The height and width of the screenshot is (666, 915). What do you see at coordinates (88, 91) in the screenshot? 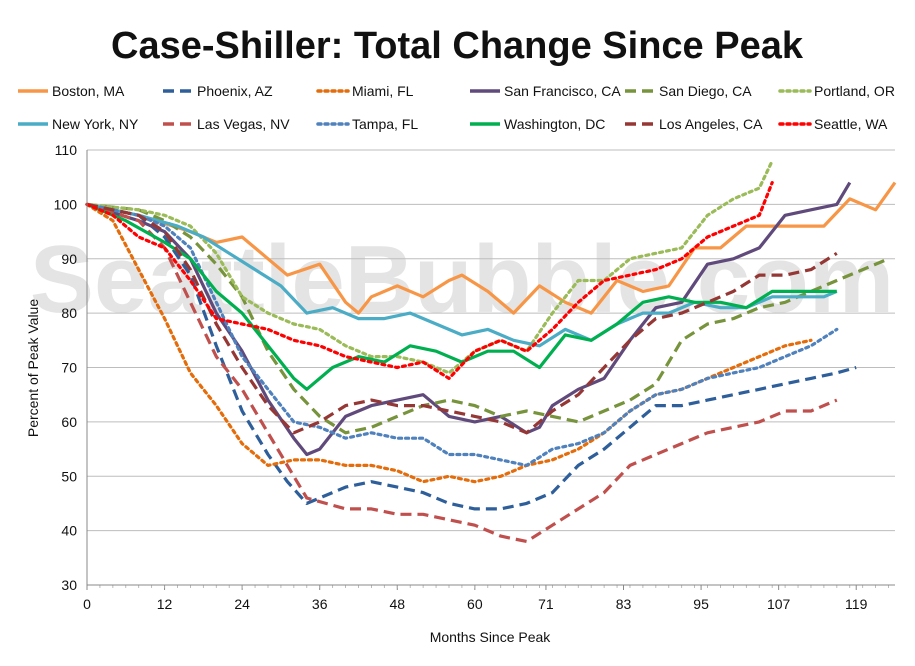
I see `legend-label: Boston, MA` at bounding box center [88, 91].